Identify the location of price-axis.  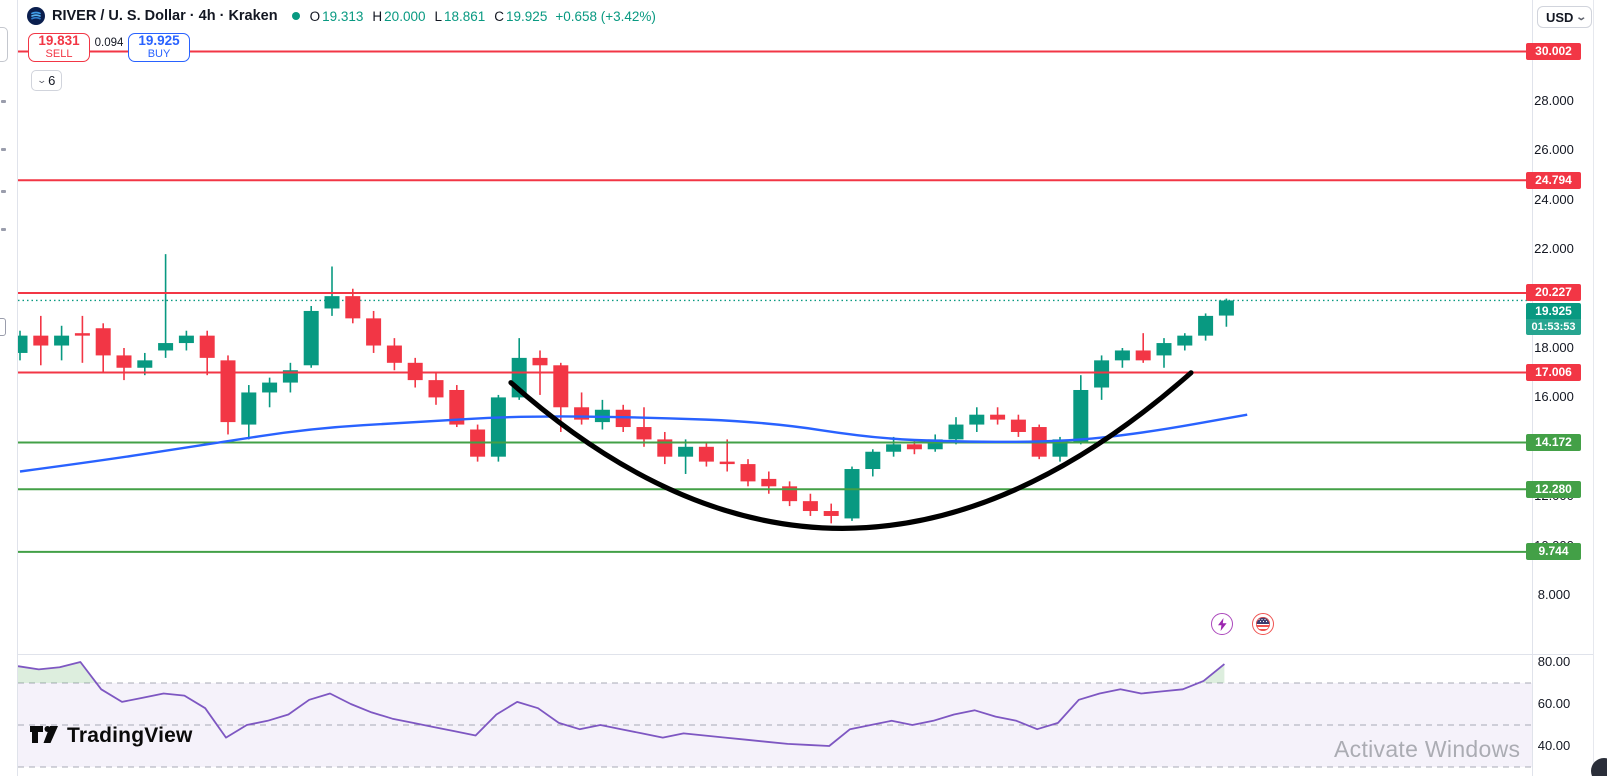
(1562, 388).